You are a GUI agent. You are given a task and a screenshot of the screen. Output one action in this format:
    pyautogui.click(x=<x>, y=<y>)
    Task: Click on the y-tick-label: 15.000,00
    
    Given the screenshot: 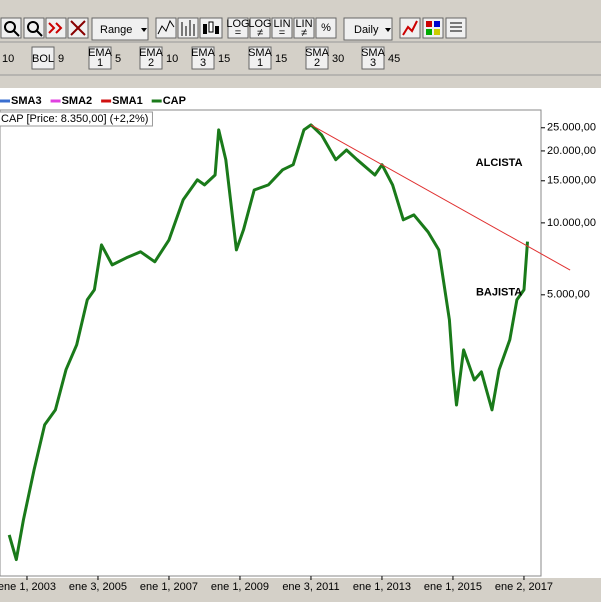 What is the action you would take?
    pyautogui.click(x=571, y=181)
    